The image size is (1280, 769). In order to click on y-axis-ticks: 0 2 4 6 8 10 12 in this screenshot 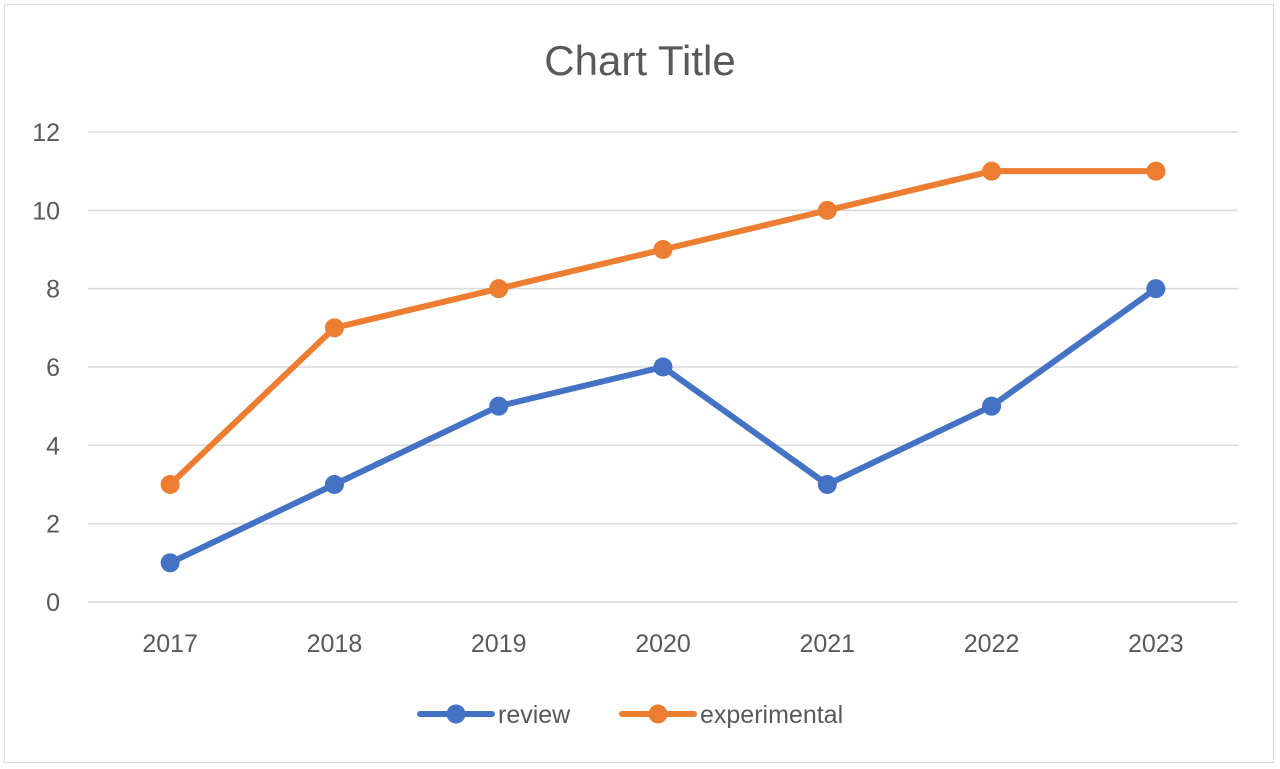, I will do `click(46, 368)`.